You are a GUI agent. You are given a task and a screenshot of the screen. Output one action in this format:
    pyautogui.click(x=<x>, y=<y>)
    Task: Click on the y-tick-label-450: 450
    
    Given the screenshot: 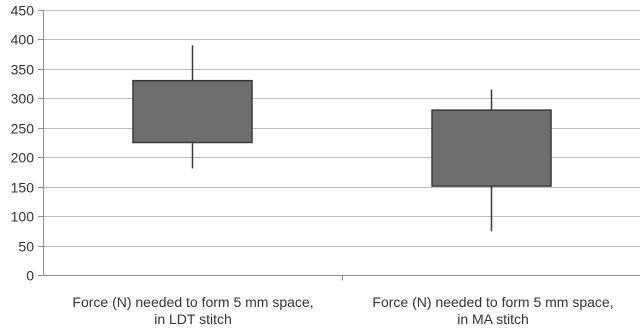 What is the action you would take?
    pyautogui.click(x=23, y=11)
    